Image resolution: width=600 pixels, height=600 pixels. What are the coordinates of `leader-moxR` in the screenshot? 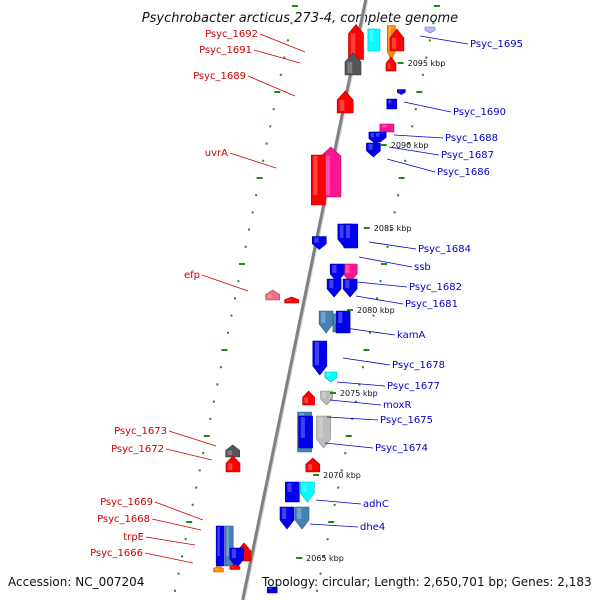 It's located at (355, 402).